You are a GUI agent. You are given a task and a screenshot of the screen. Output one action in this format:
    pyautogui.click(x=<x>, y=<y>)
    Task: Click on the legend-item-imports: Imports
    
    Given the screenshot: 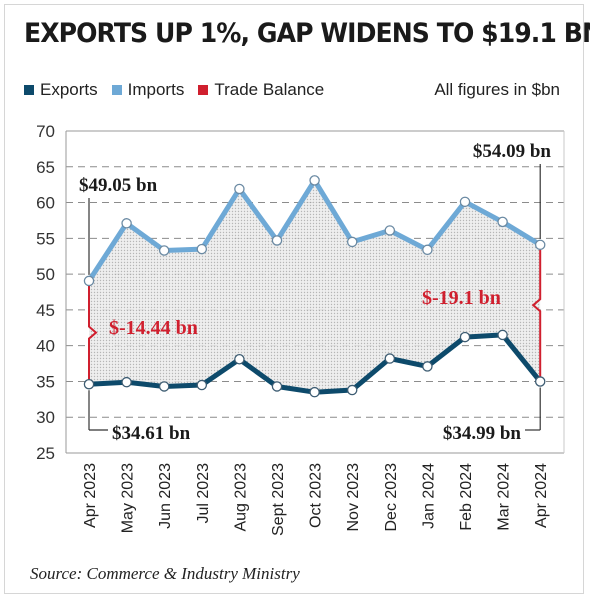 What is the action you would take?
    pyautogui.click(x=148, y=90)
    